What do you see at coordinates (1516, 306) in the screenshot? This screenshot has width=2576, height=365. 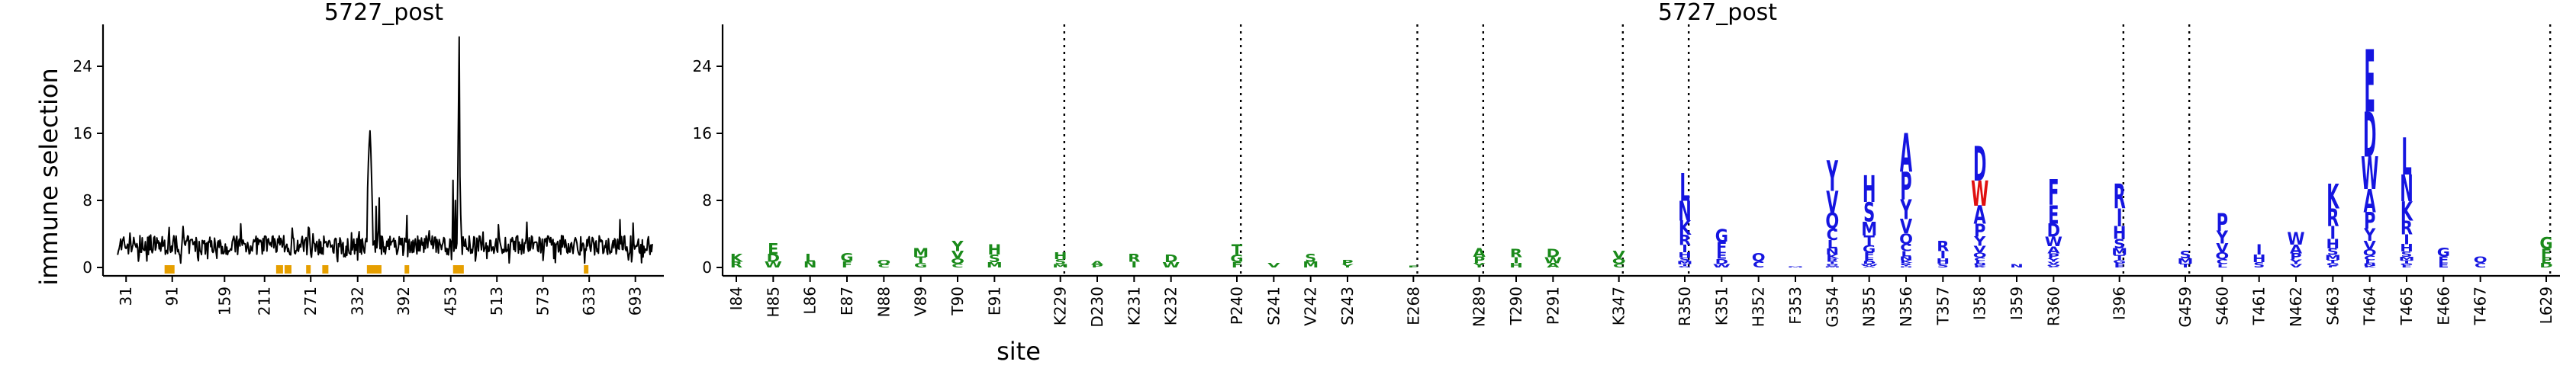 I see `site-tick-label: T290` at bounding box center [1516, 306].